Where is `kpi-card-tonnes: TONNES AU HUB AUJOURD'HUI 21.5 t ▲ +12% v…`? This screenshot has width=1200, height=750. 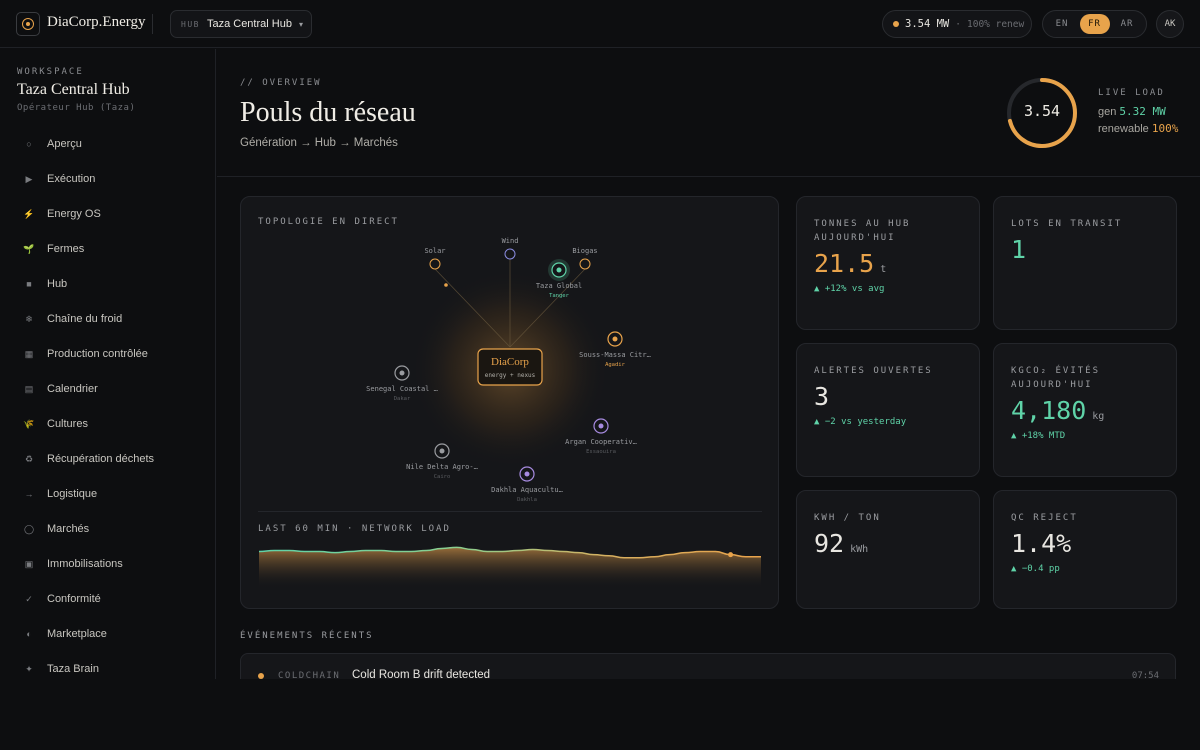
kpi-card-tonnes: TONNES AU HUB AUJOURD'HUI 21.5 t ▲ +12% v… is located at coordinates (888, 263).